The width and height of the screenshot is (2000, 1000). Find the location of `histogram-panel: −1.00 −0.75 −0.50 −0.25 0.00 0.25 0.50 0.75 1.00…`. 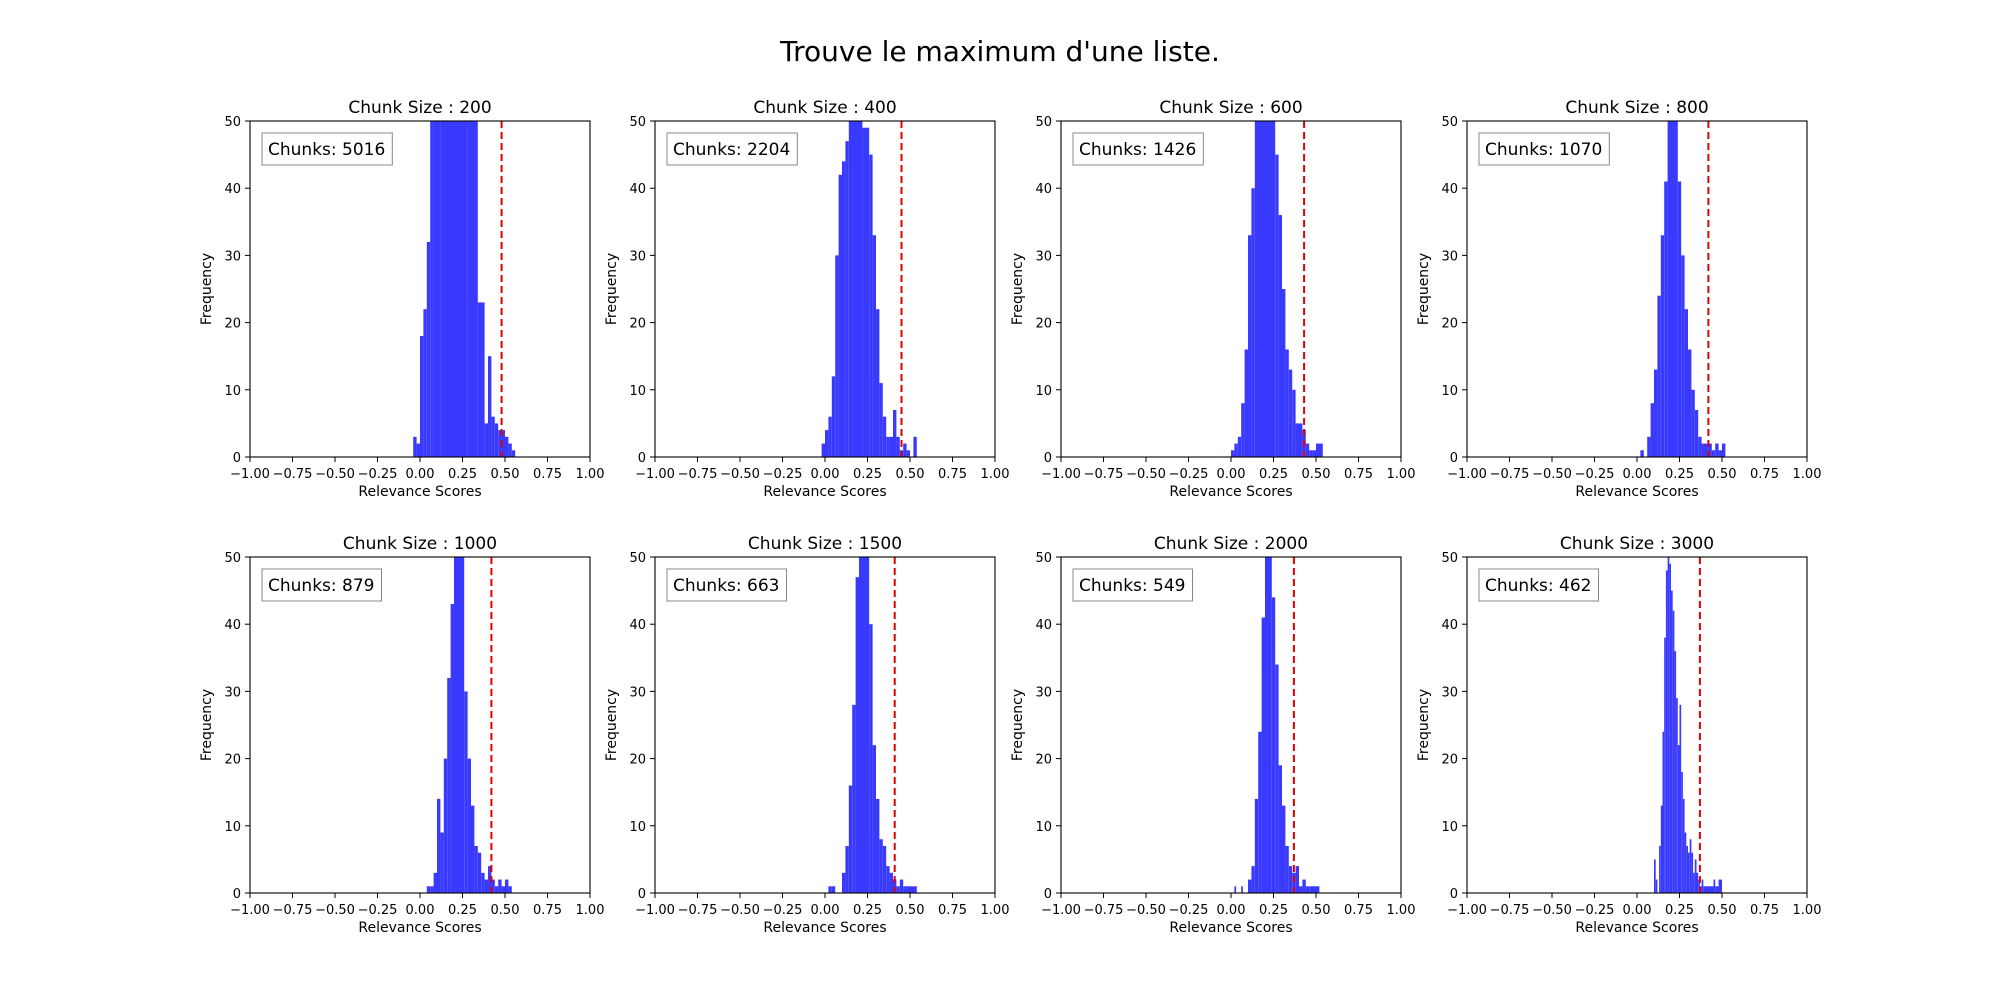

histogram-panel: −1.00 −0.75 −0.50 −0.25 0.00 0.25 0.50 0.75 1.00… is located at coordinates (401, 735).